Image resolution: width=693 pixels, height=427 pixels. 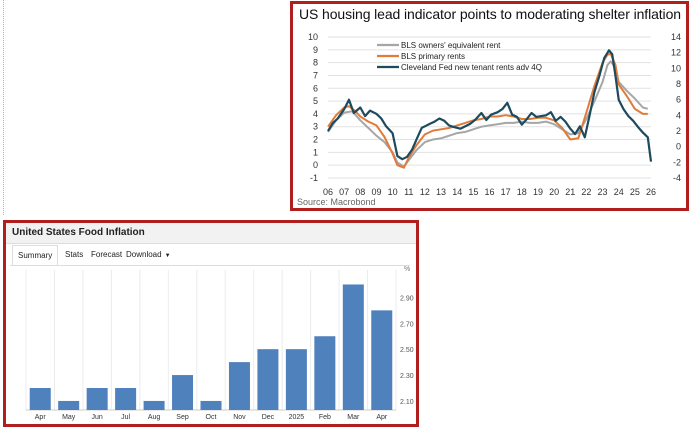 What do you see at coordinates (522, 192) in the screenshot?
I see `x-tick-label: 18` at bounding box center [522, 192].